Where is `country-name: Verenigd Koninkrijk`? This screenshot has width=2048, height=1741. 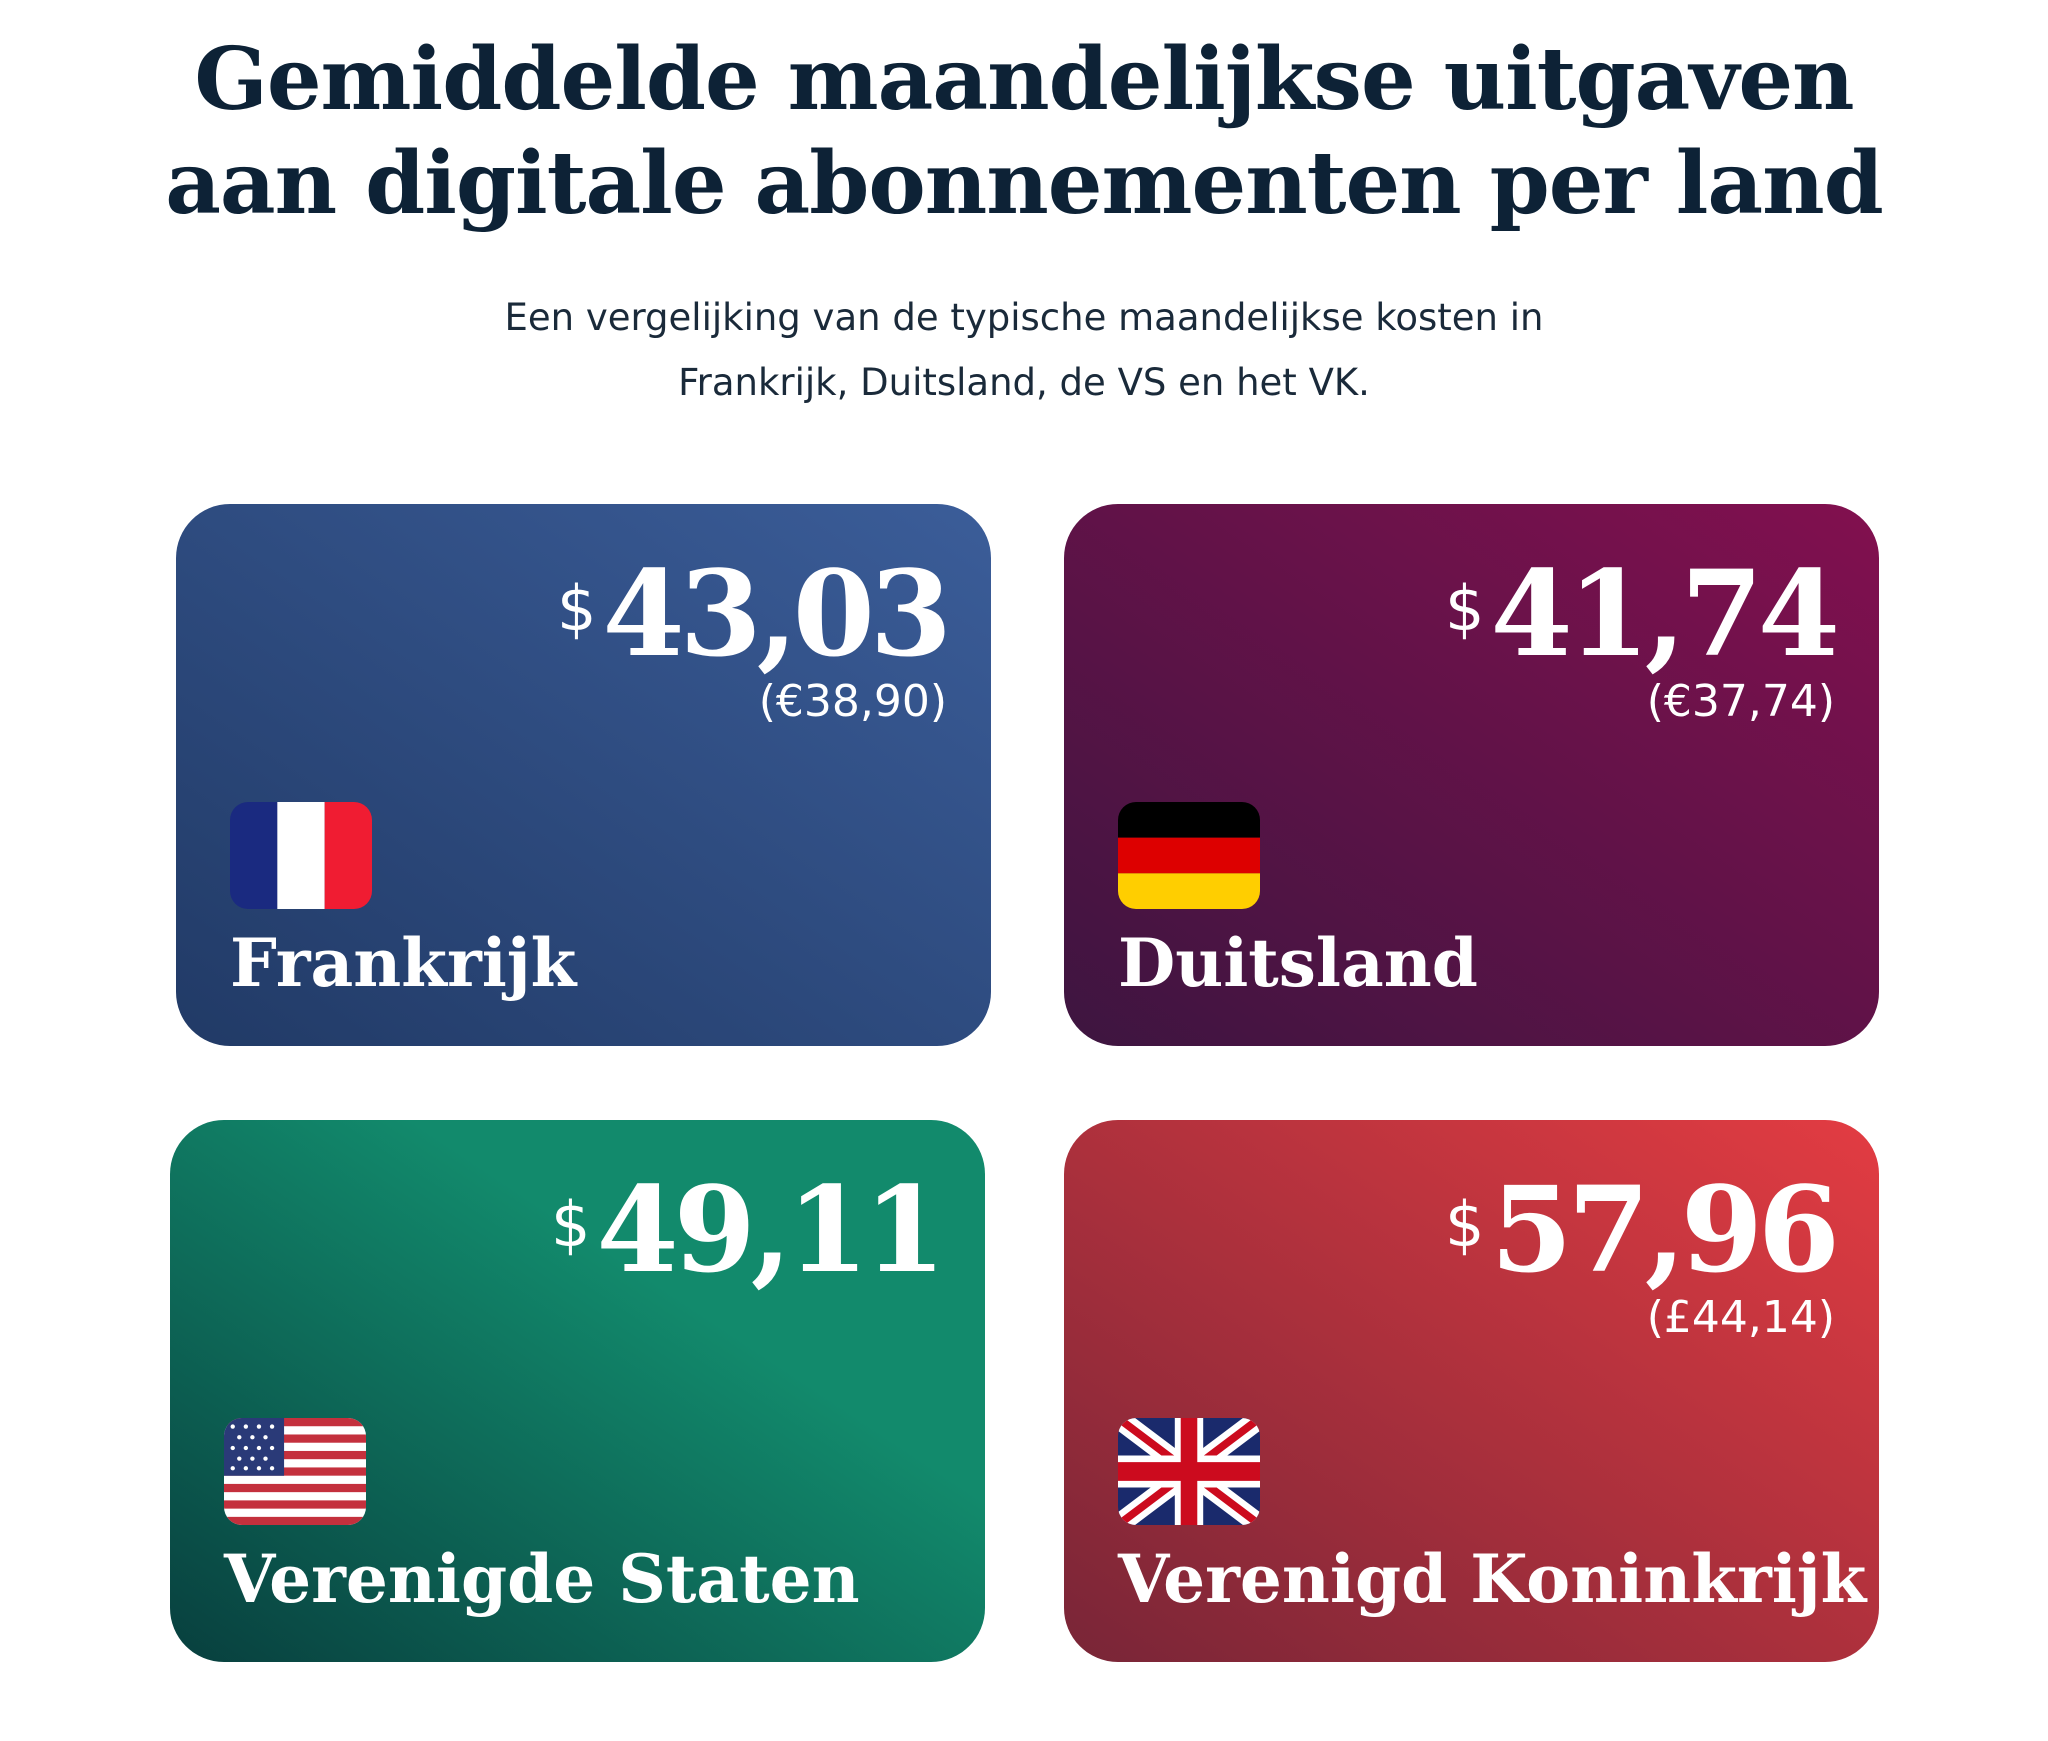
country-name: Verenigd Koninkrijk is located at coordinates (1492, 1579).